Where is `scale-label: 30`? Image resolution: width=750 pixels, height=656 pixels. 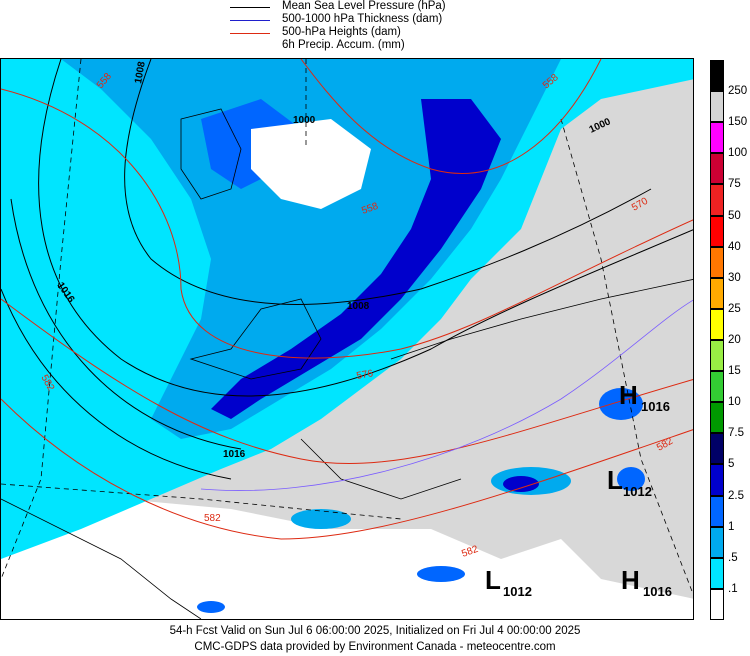
scale-label: 30 is located at coordinates (734, 277).